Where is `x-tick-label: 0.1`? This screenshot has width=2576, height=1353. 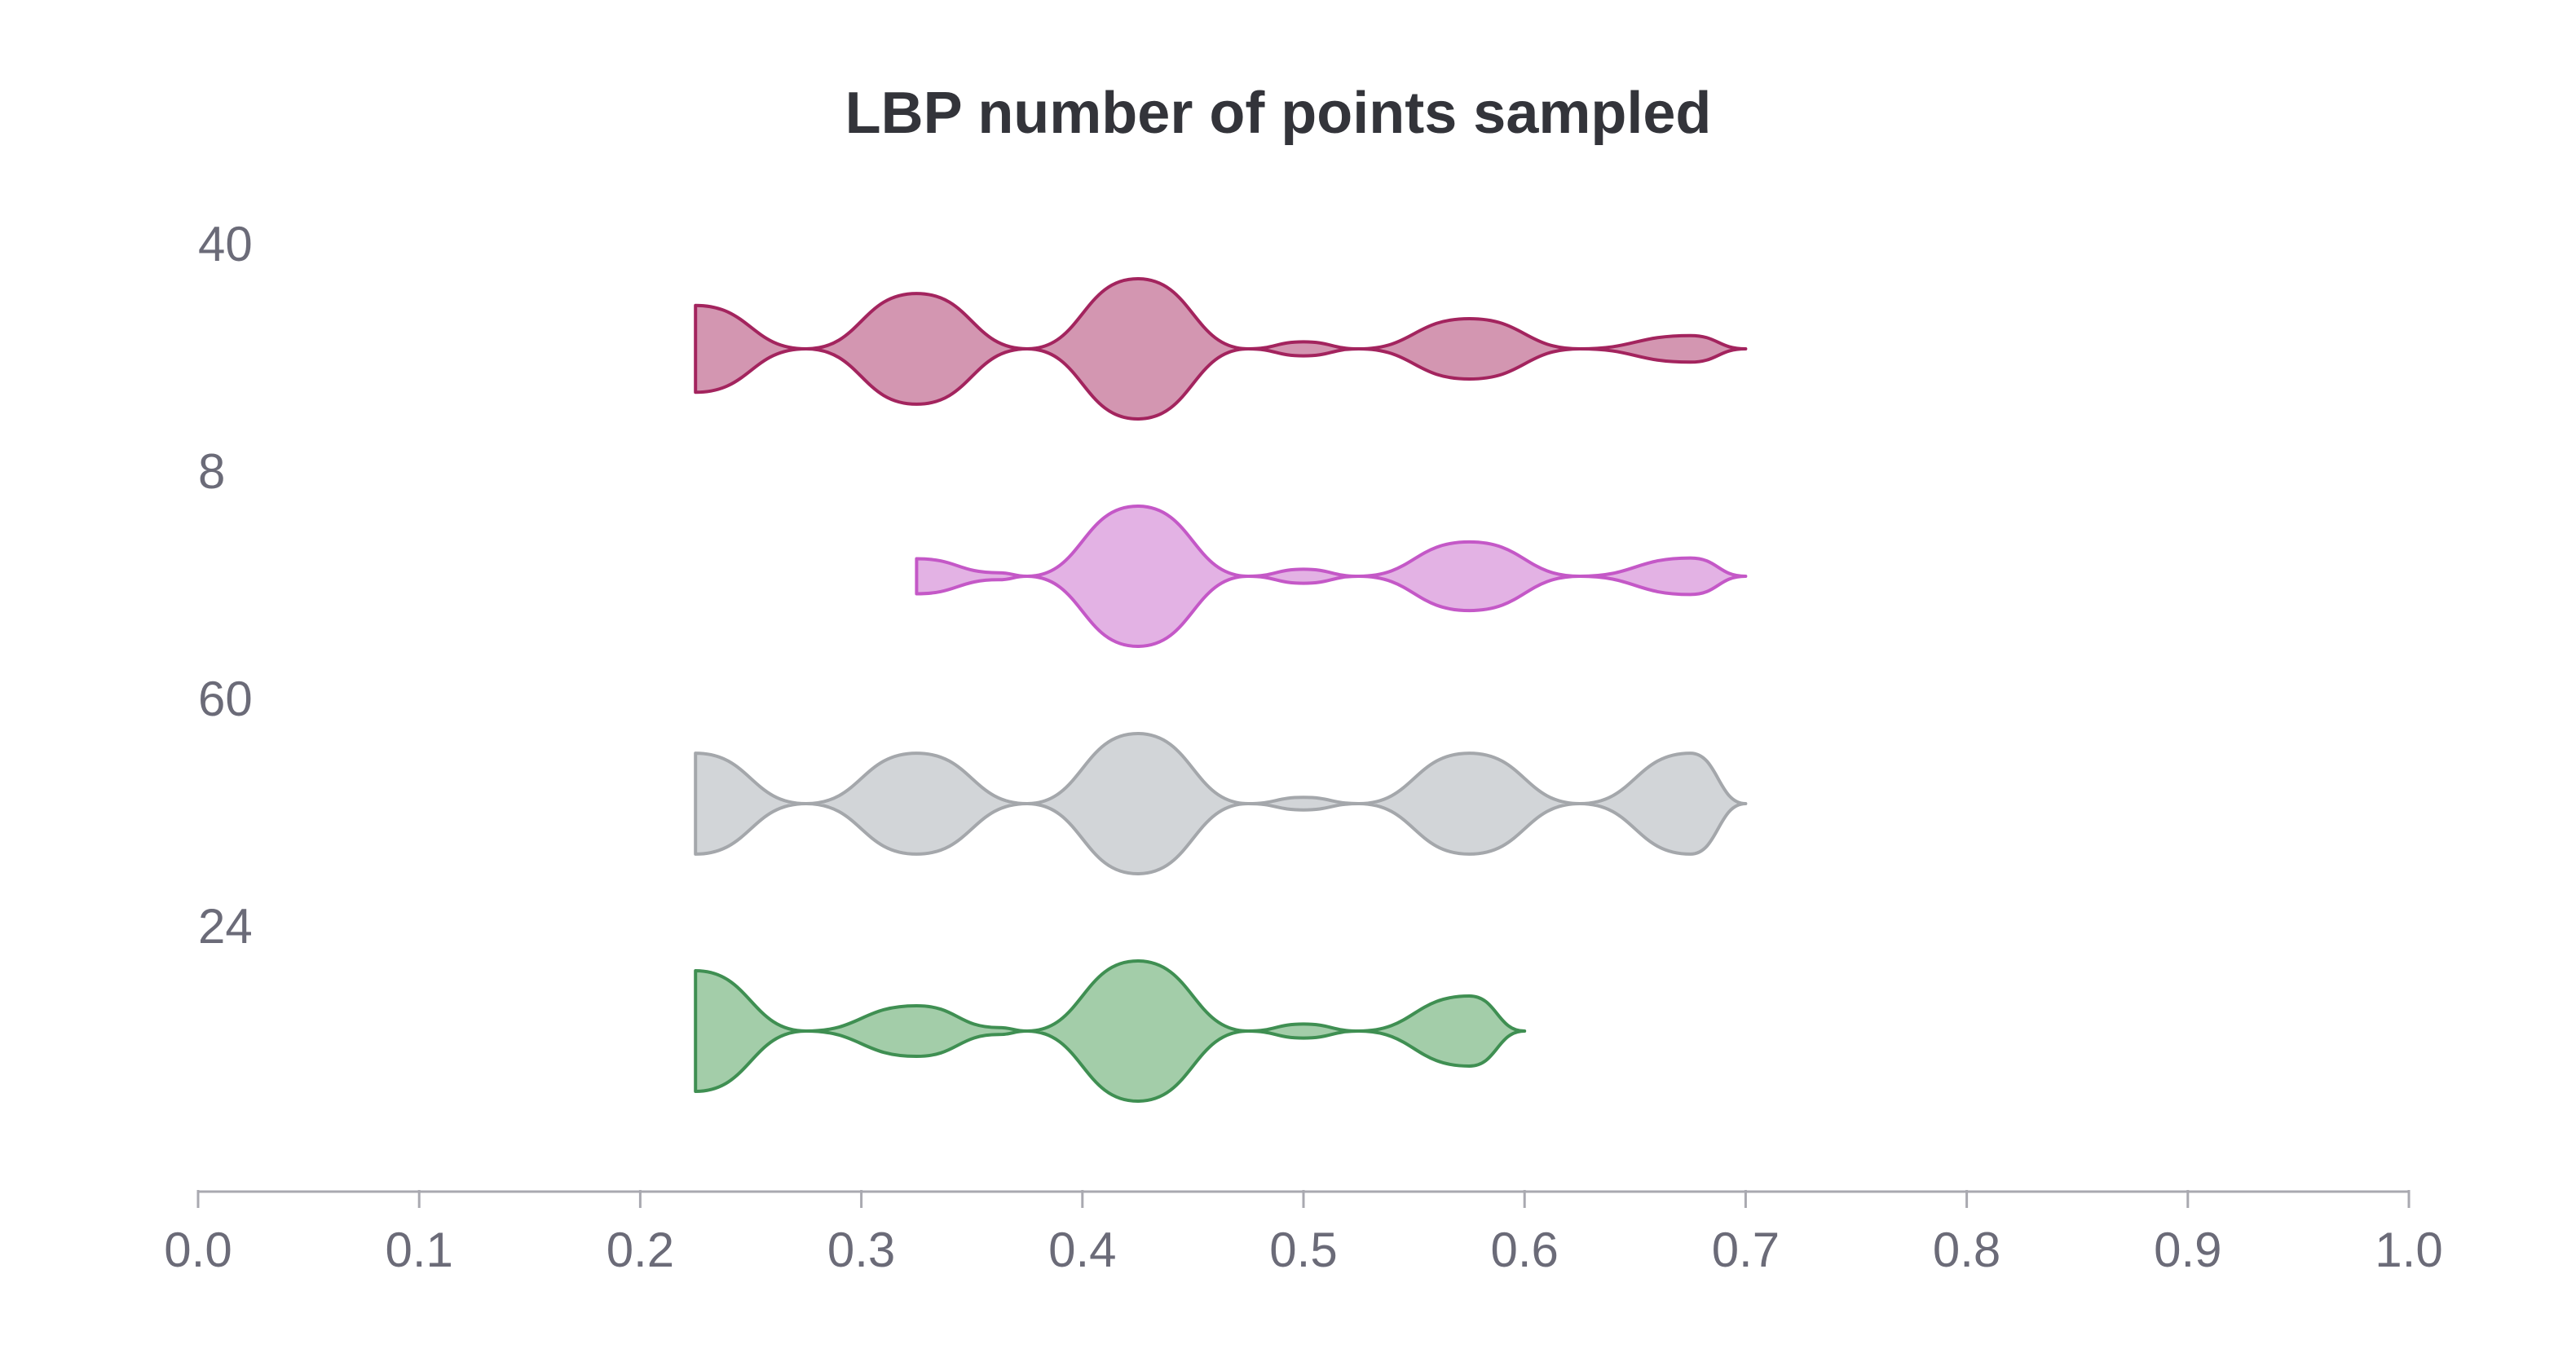 x-tick-label: 0.1 is located at coordinates (418, 1250).